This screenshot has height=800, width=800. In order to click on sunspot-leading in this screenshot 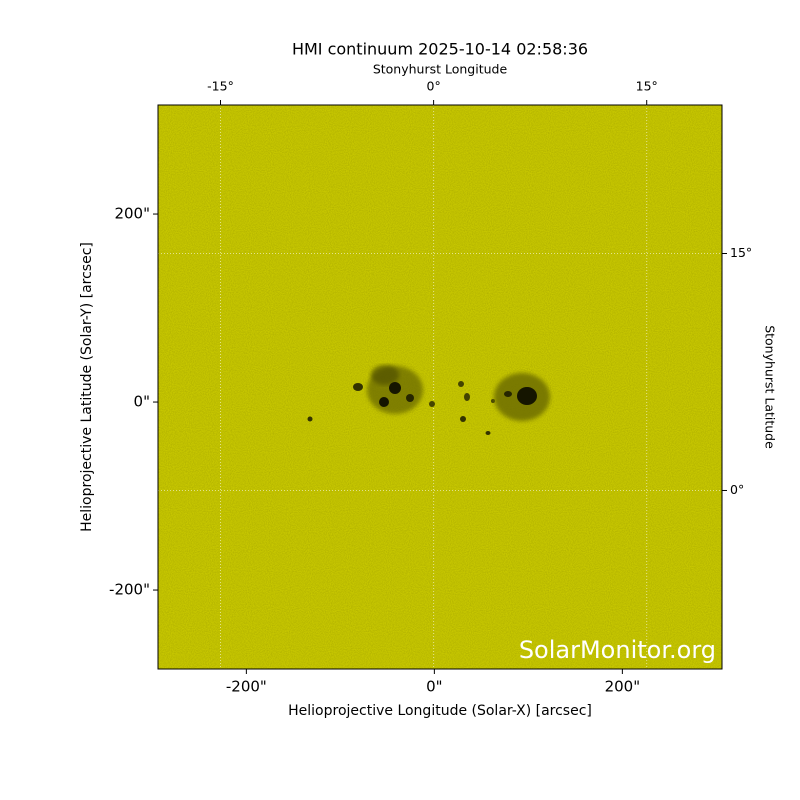, I will do `click(522, 397)`.